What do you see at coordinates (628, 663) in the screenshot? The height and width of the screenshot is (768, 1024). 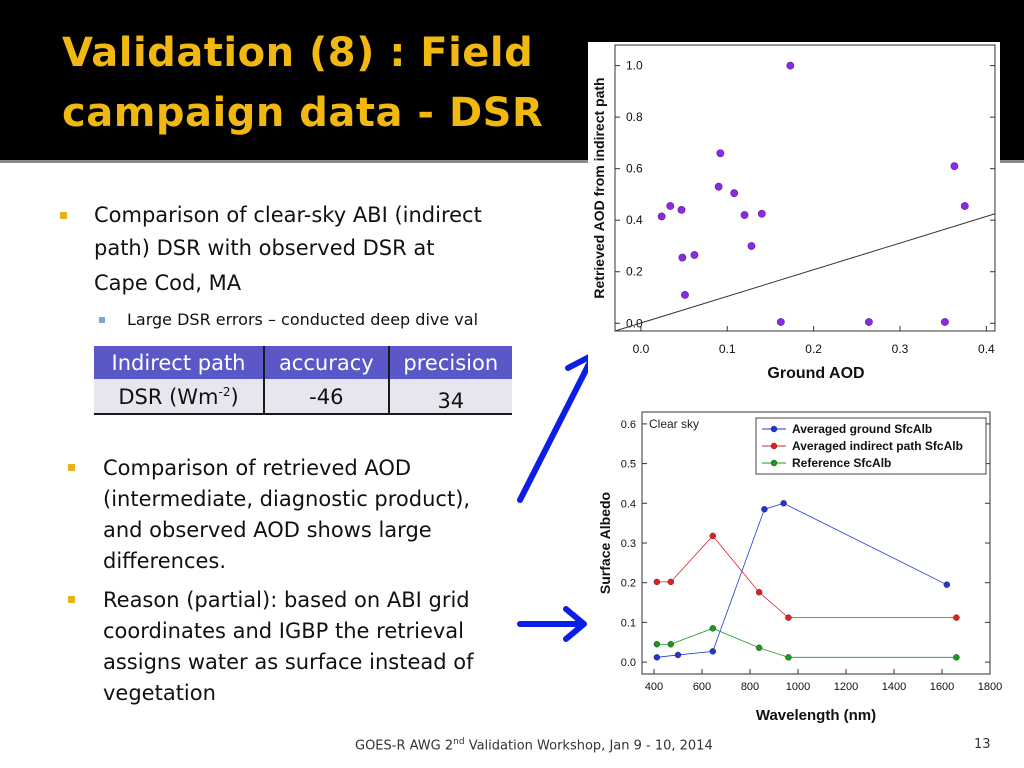 I see `y-tick-label: 0.0` at bounding box center [628, 663].